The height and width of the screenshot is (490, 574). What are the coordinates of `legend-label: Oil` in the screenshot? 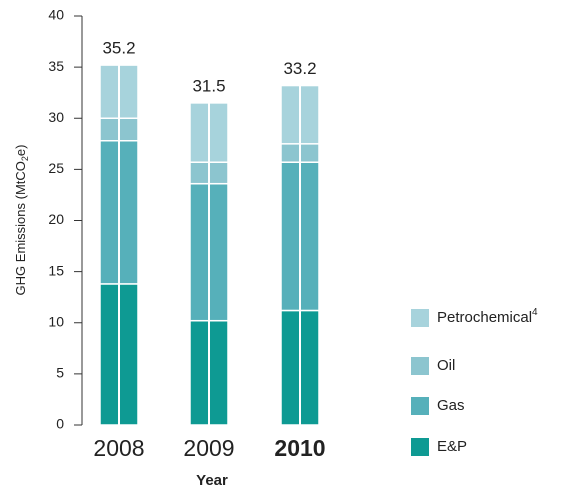 It's located at (446, 365).